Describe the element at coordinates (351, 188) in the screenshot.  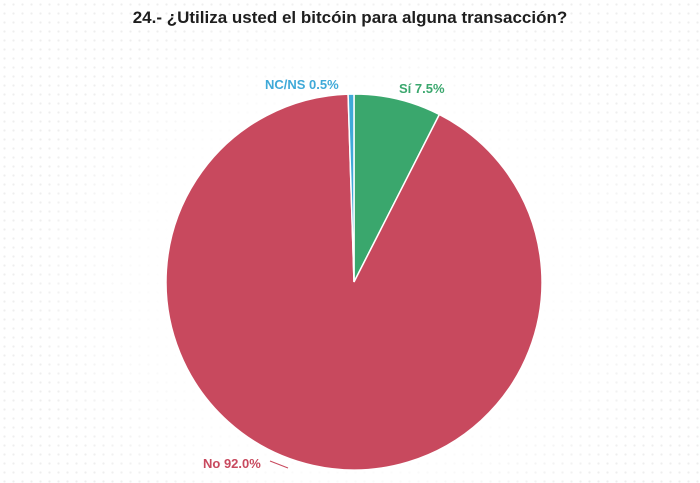
I see `pie-slice-nc-ns` at that location.